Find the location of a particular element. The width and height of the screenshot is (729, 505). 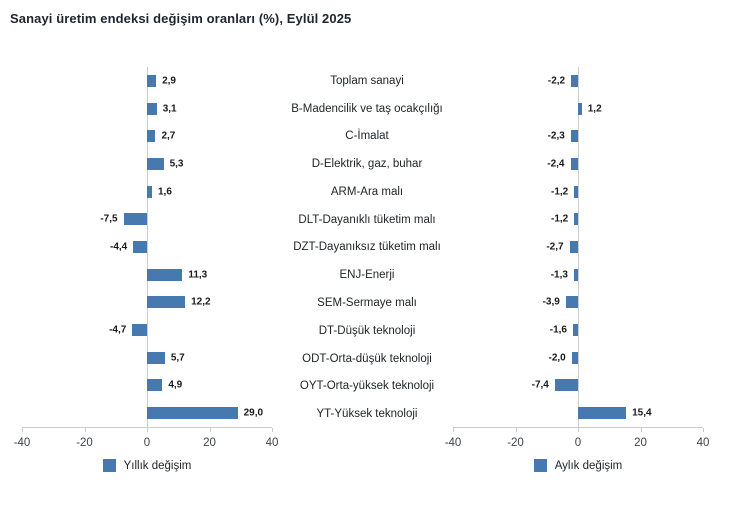

value-label: 1,2 is located at coordinates (594, 109).